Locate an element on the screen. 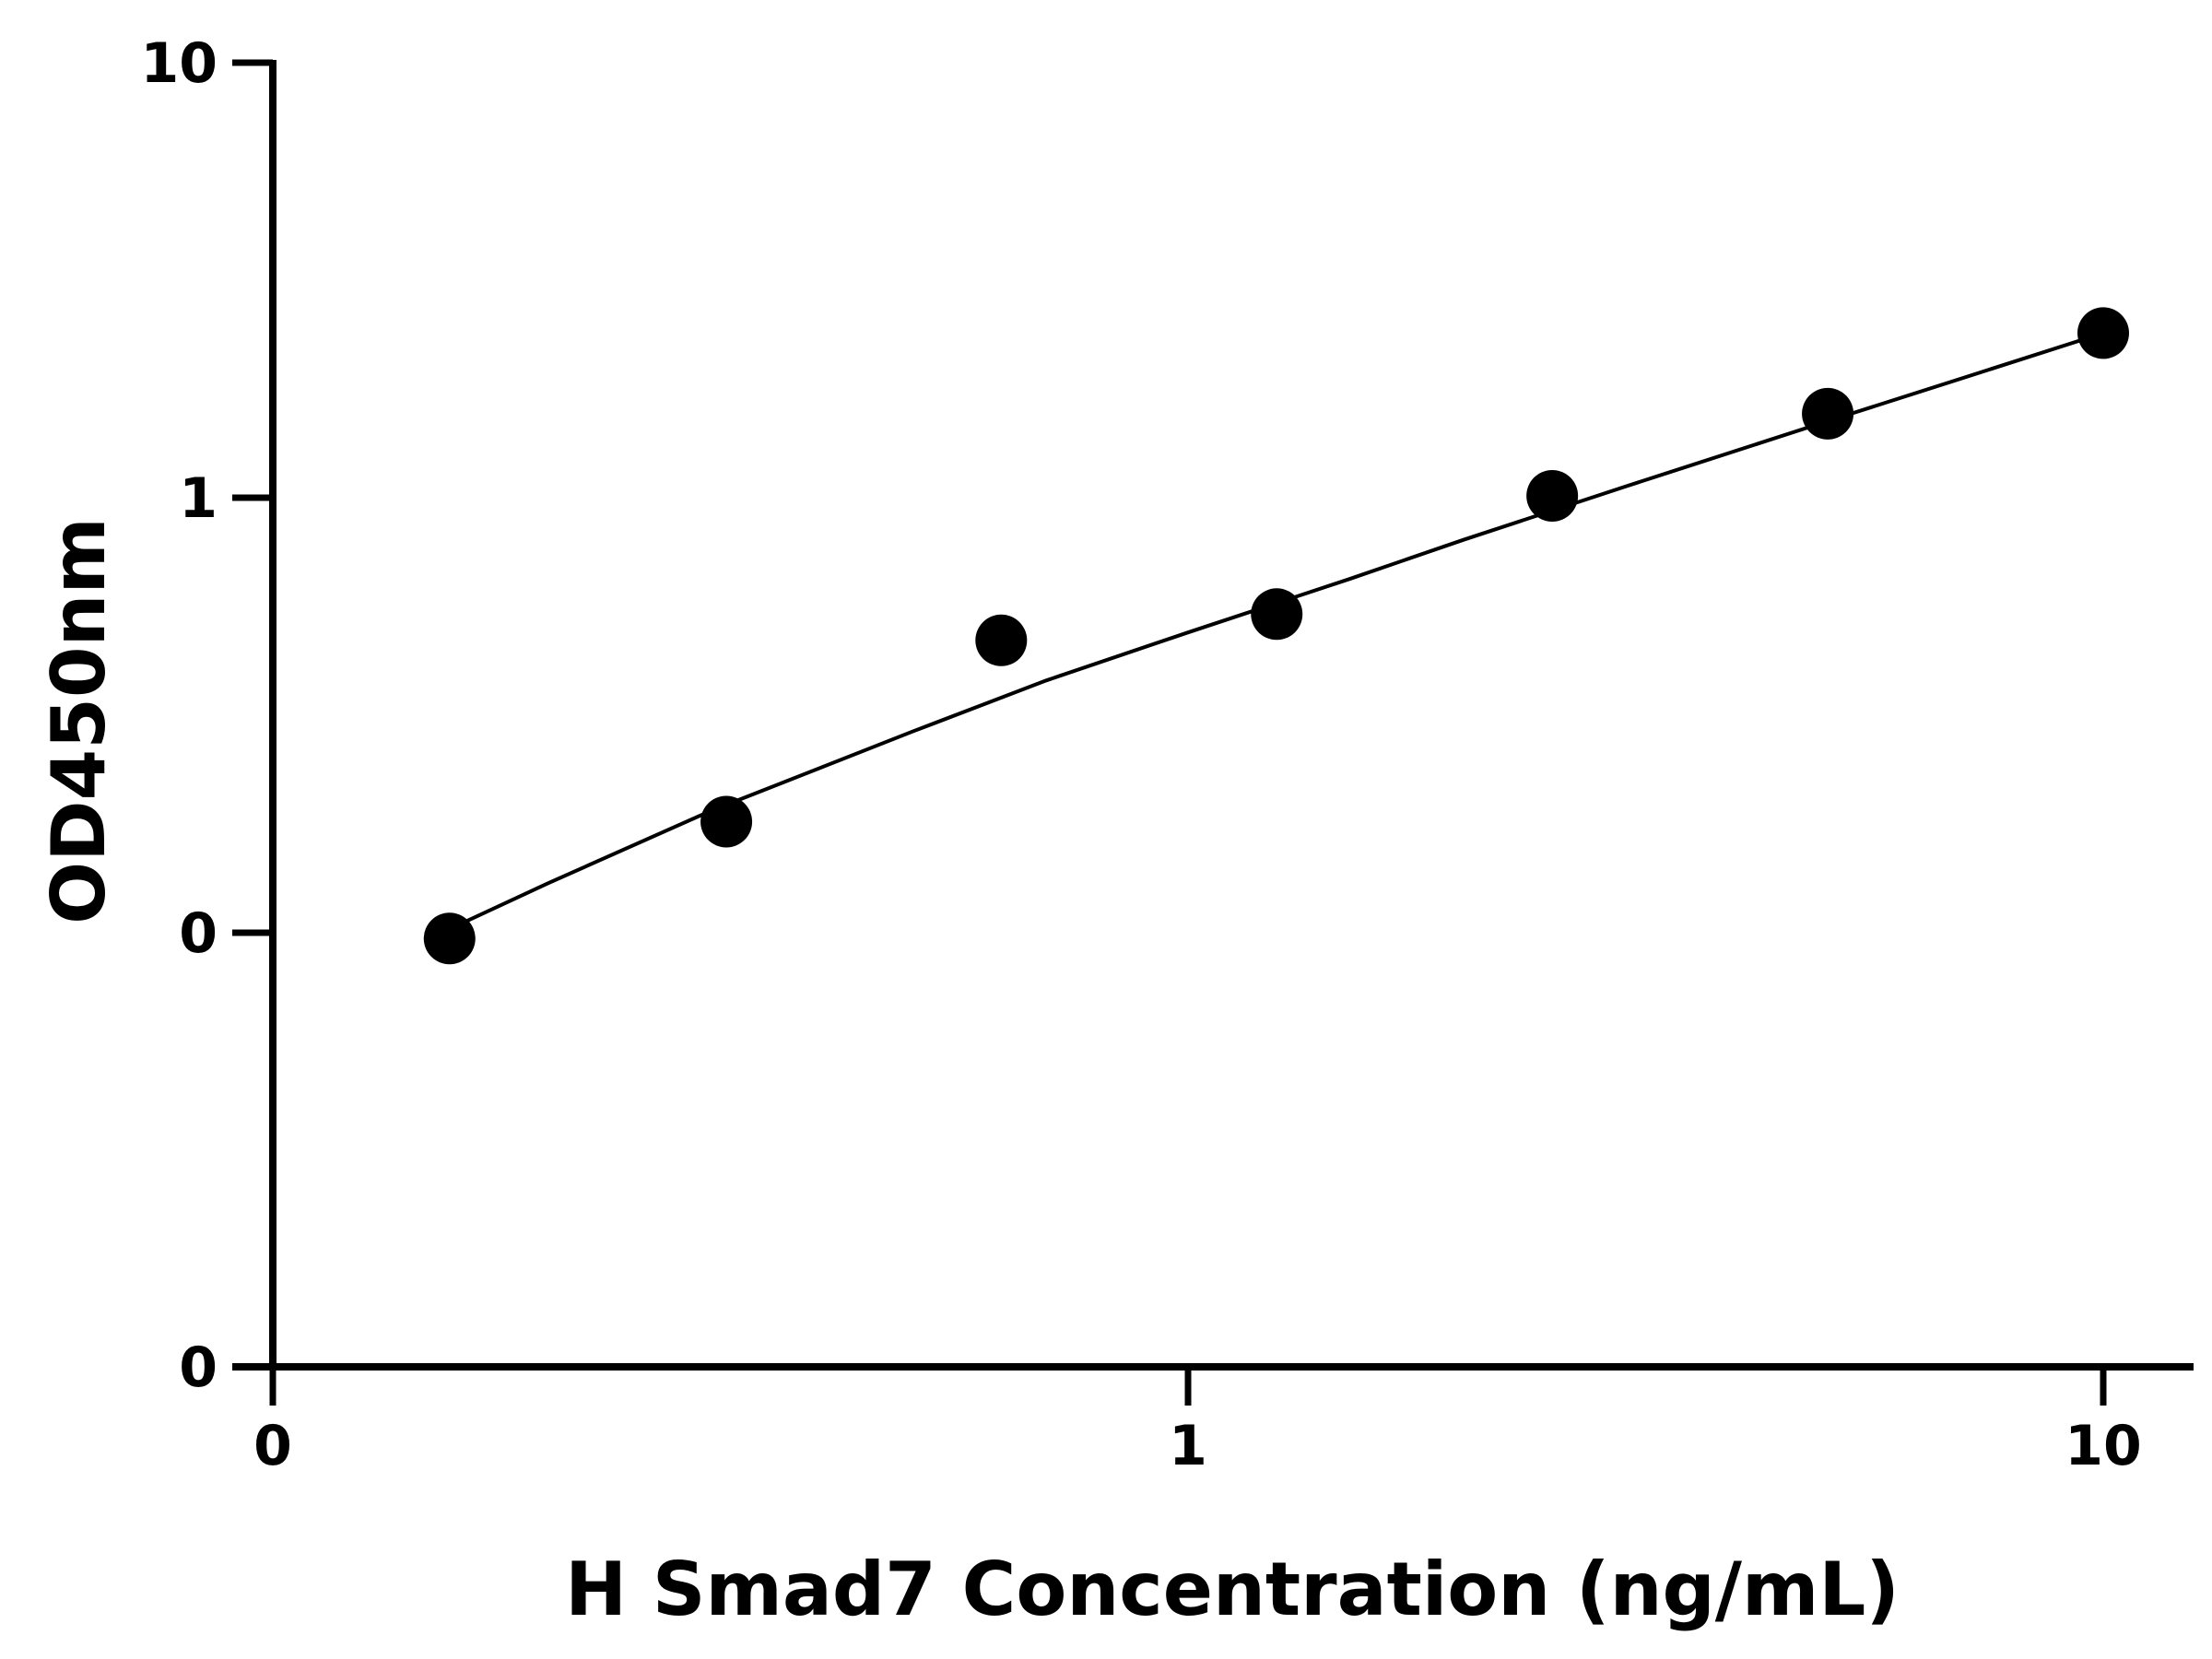  x-ticks: 0 1 10 is located at coordinates (1197, 1422).